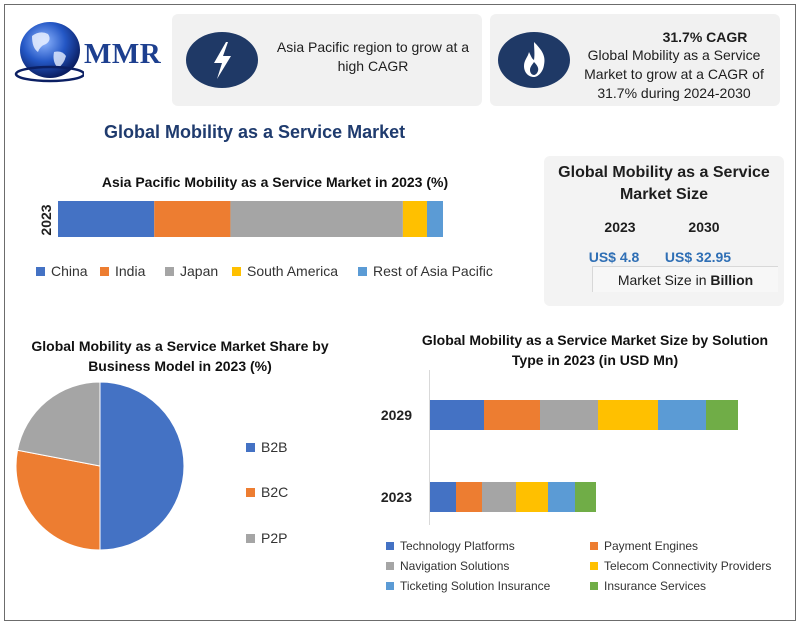 This screenshot has width=800, height=625. Describe the element at coordinates (130, 271) in the screenshot. I see `legend-label: India` at that location.